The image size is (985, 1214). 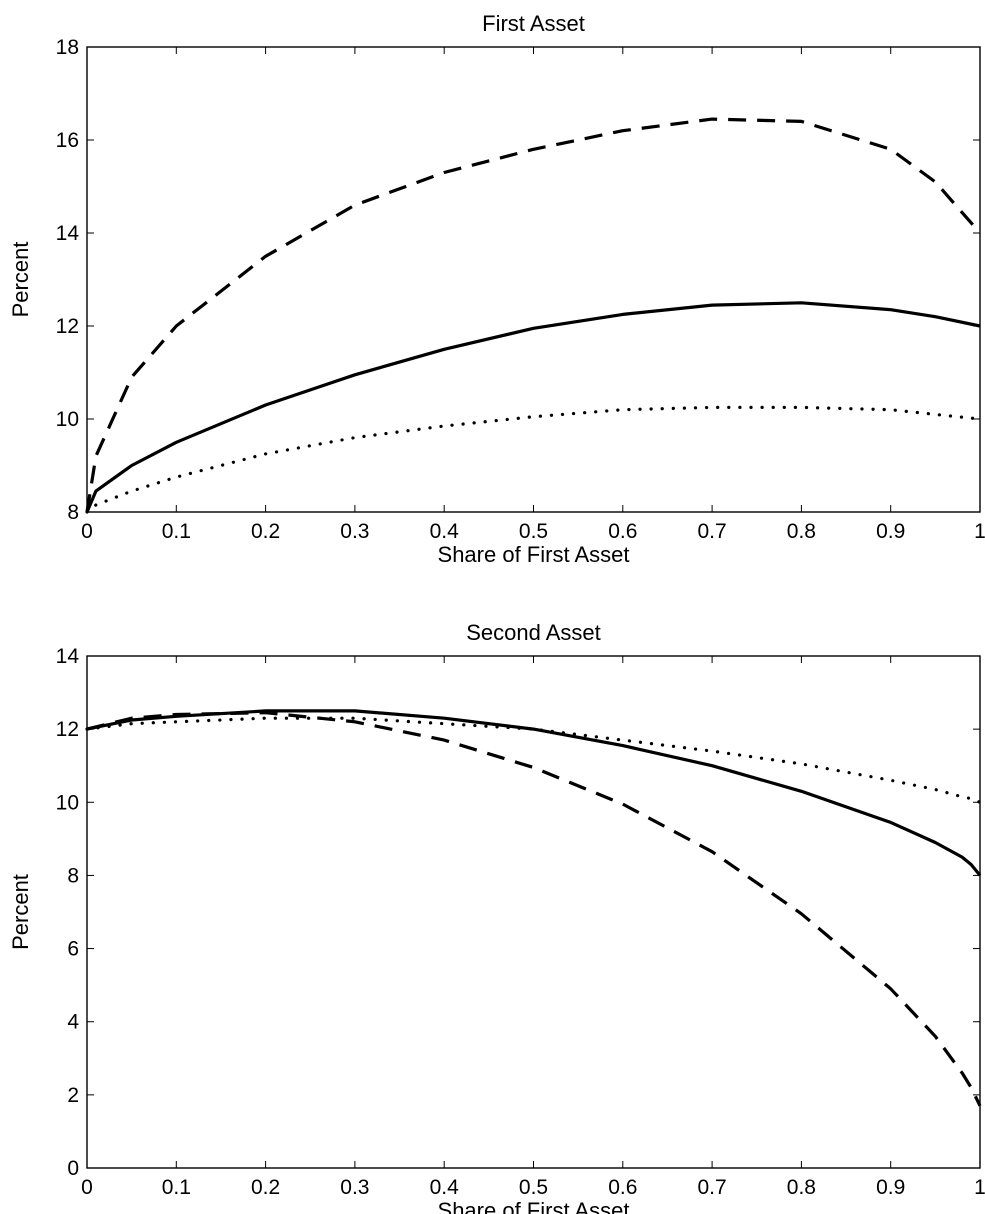 I want to click on y-tick-label: 4, so click(x=73, y=1022).